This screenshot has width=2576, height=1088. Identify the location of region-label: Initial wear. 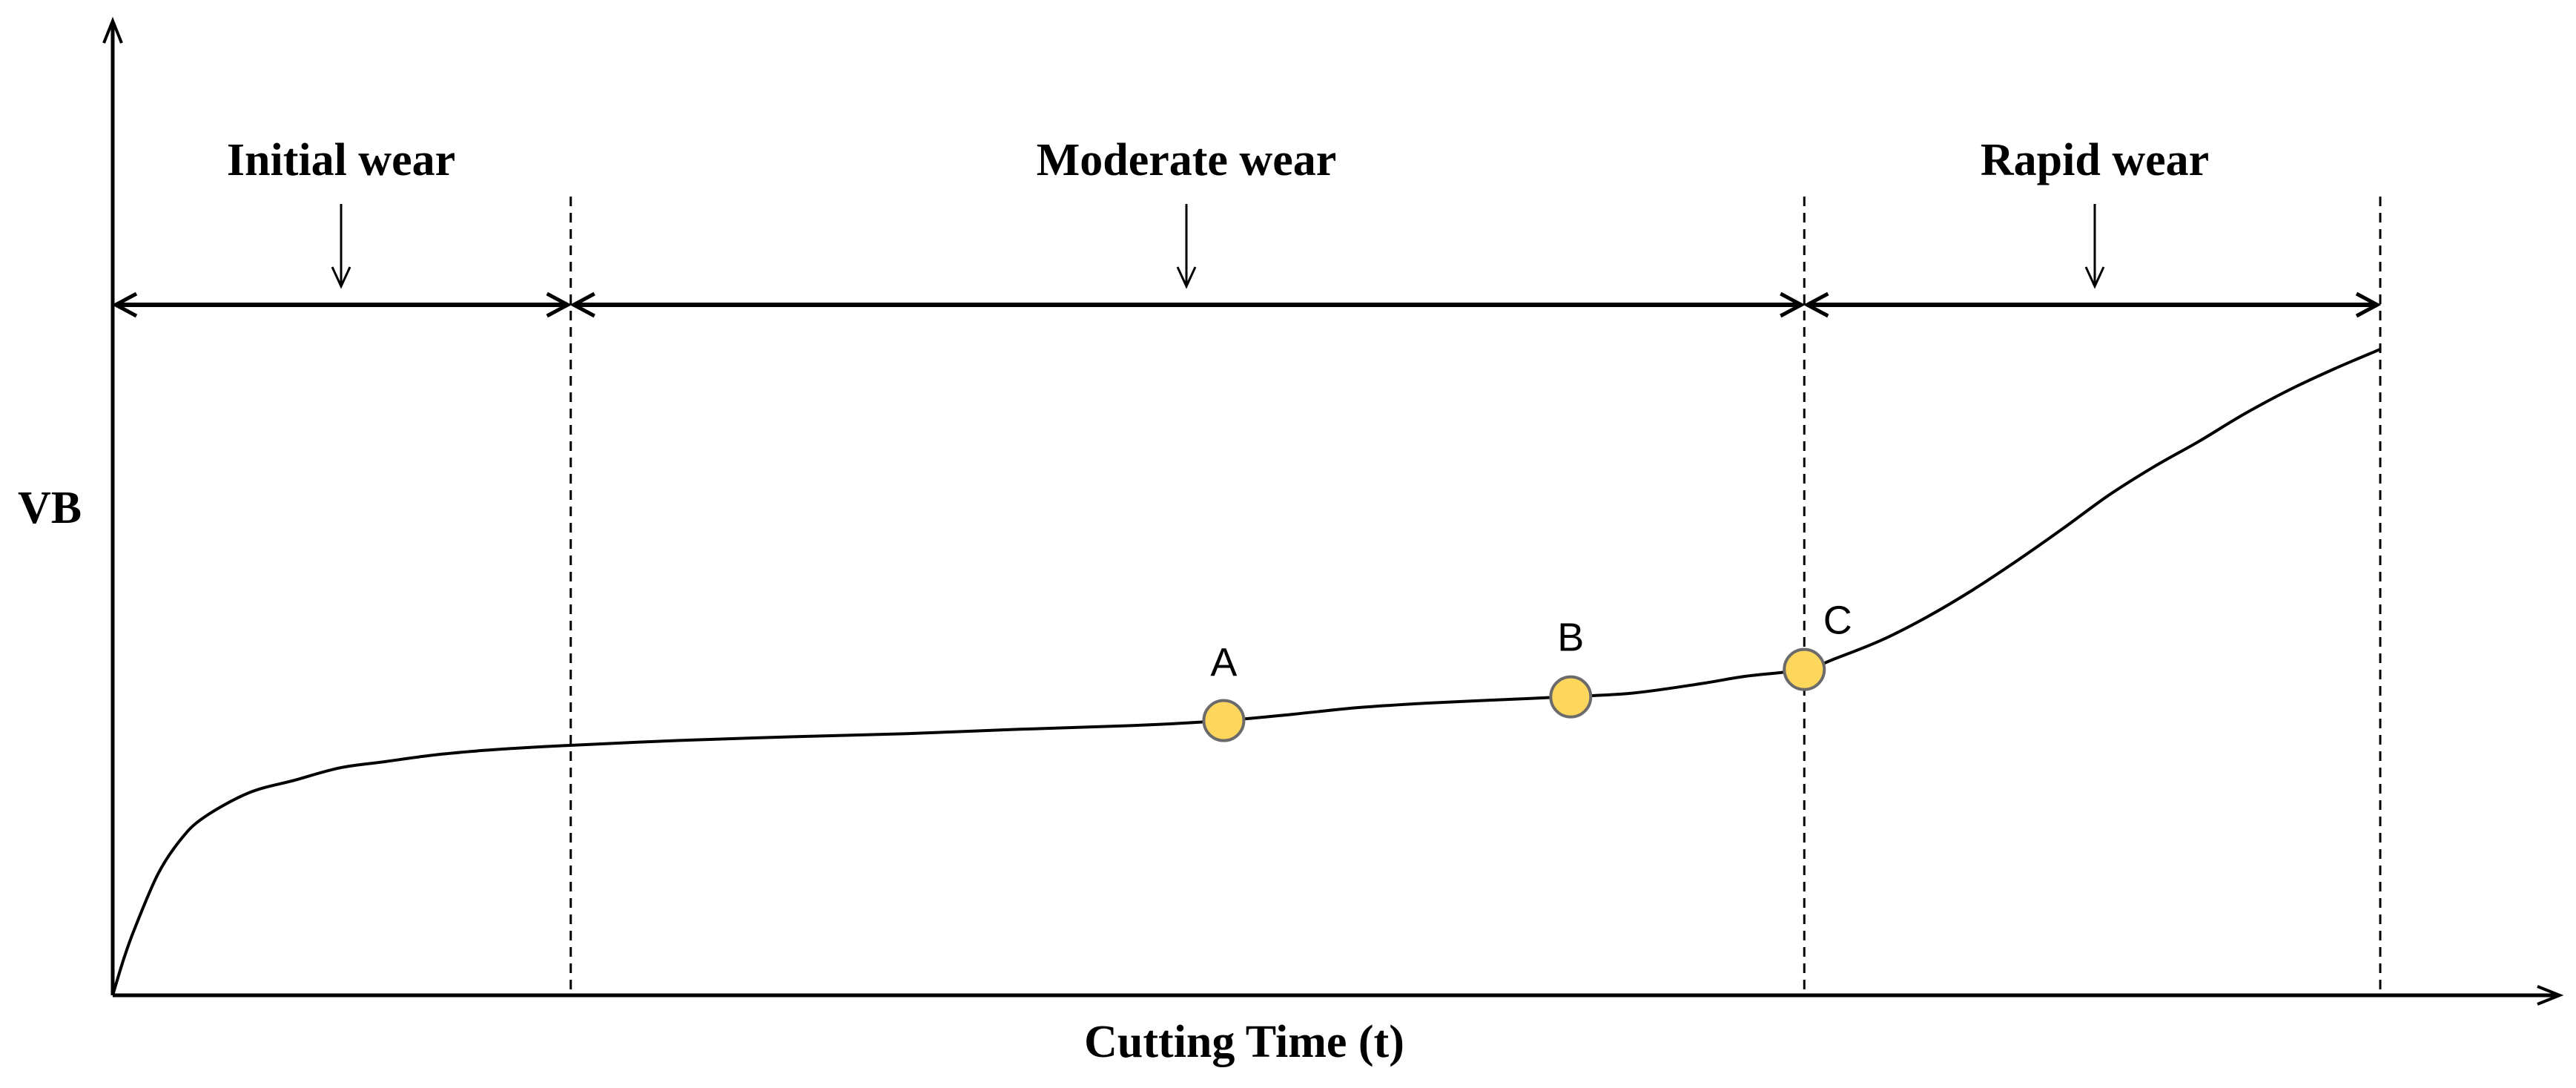
(341, 160).